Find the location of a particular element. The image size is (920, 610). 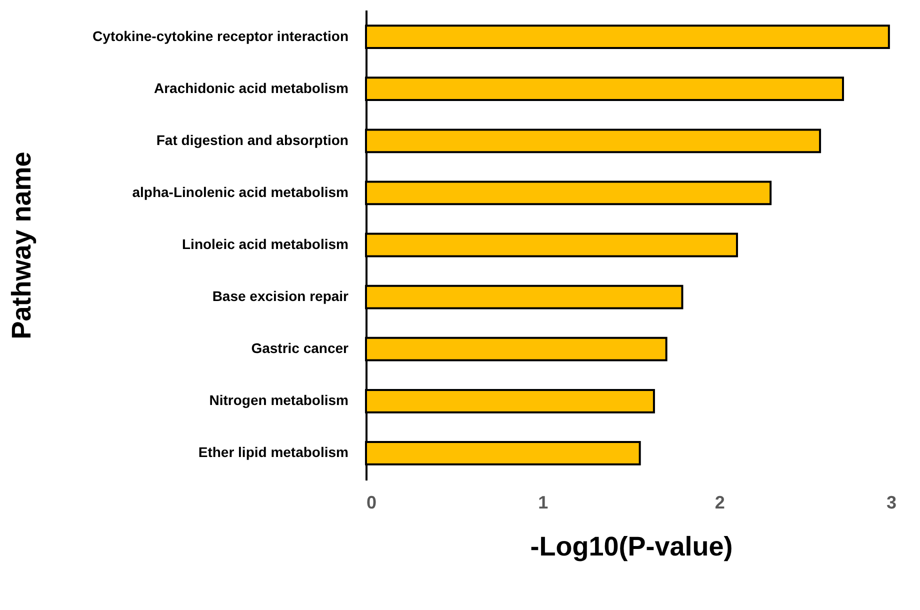

y-tick-label: Ether lipid metabolism is located at coordinates (273, 452).